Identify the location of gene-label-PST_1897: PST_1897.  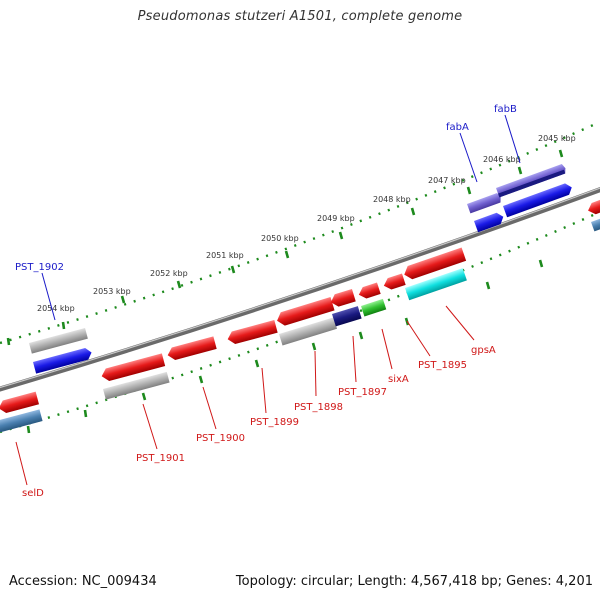
(362, 392).